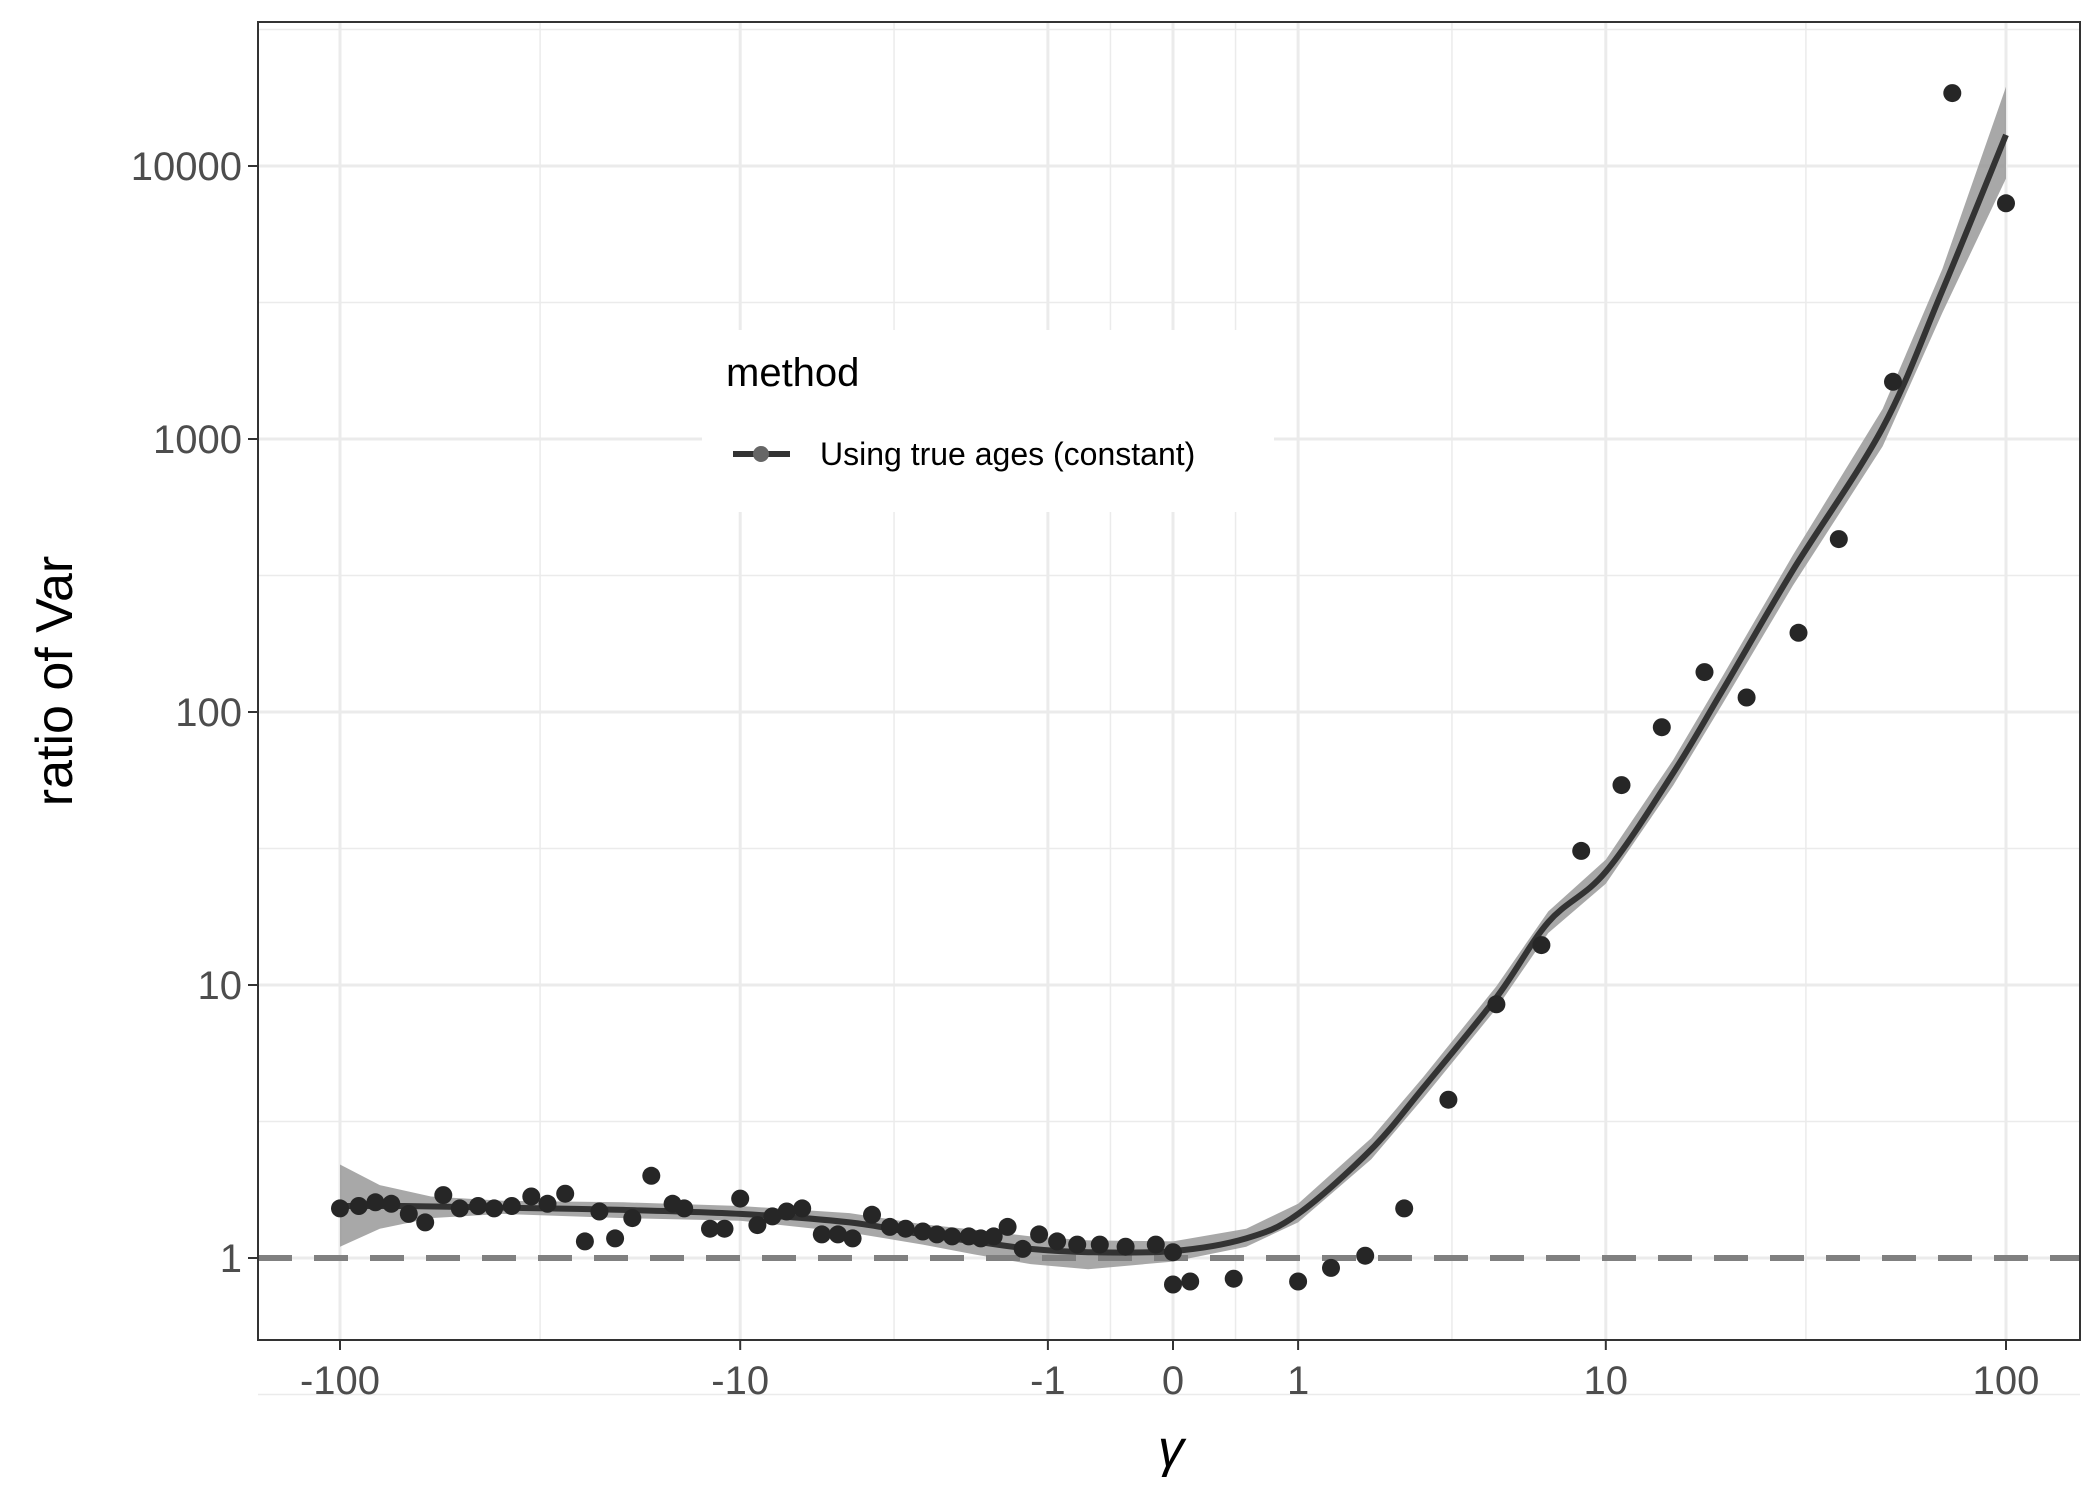 This screenshot has height=1500, width=2100. What do you see at coordinates (208, 713) in the screenshot?
I see `y-tick-label: 100` at bounding box center [208, 713].